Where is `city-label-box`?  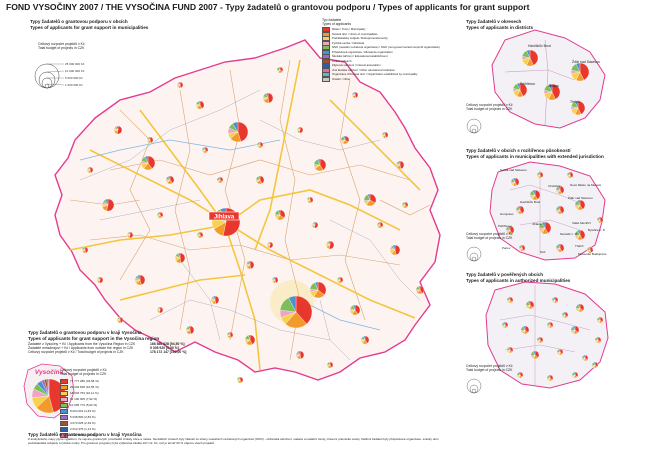 city-label-box is located at coordinates (224, 216).